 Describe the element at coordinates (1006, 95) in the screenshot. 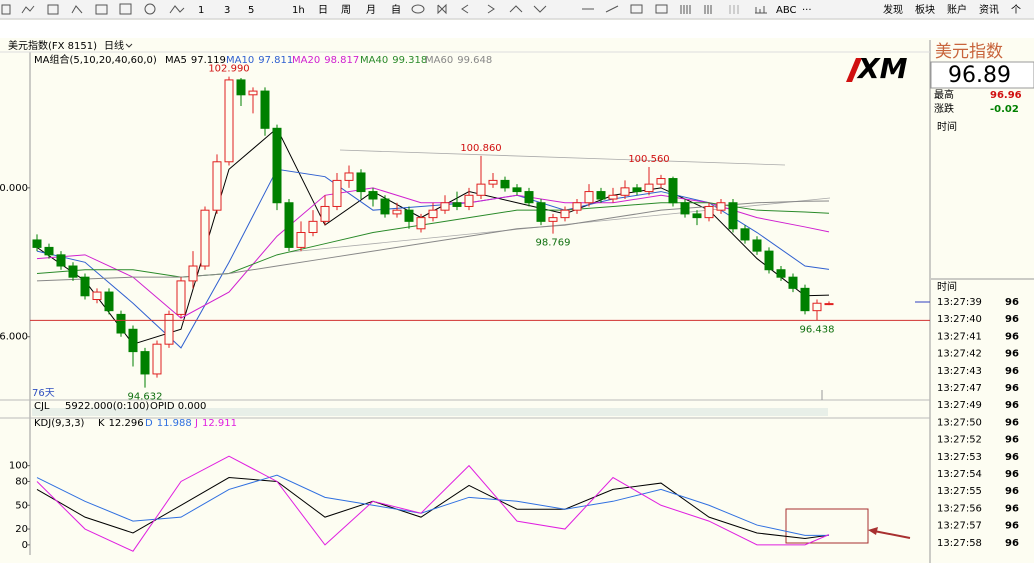

I see `high-value: 96.96` at that location.